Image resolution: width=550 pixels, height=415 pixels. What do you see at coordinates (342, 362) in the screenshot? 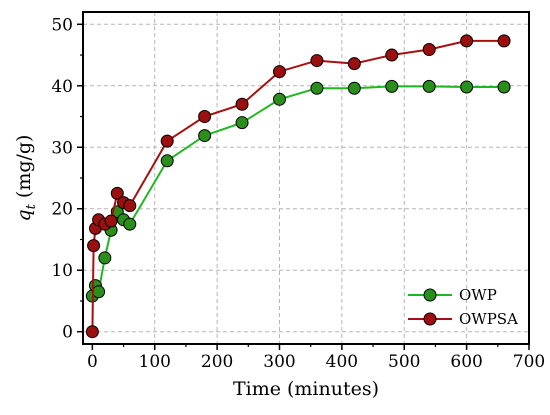
I see `x-tick-label: 400` at bounding box center [342, 362].